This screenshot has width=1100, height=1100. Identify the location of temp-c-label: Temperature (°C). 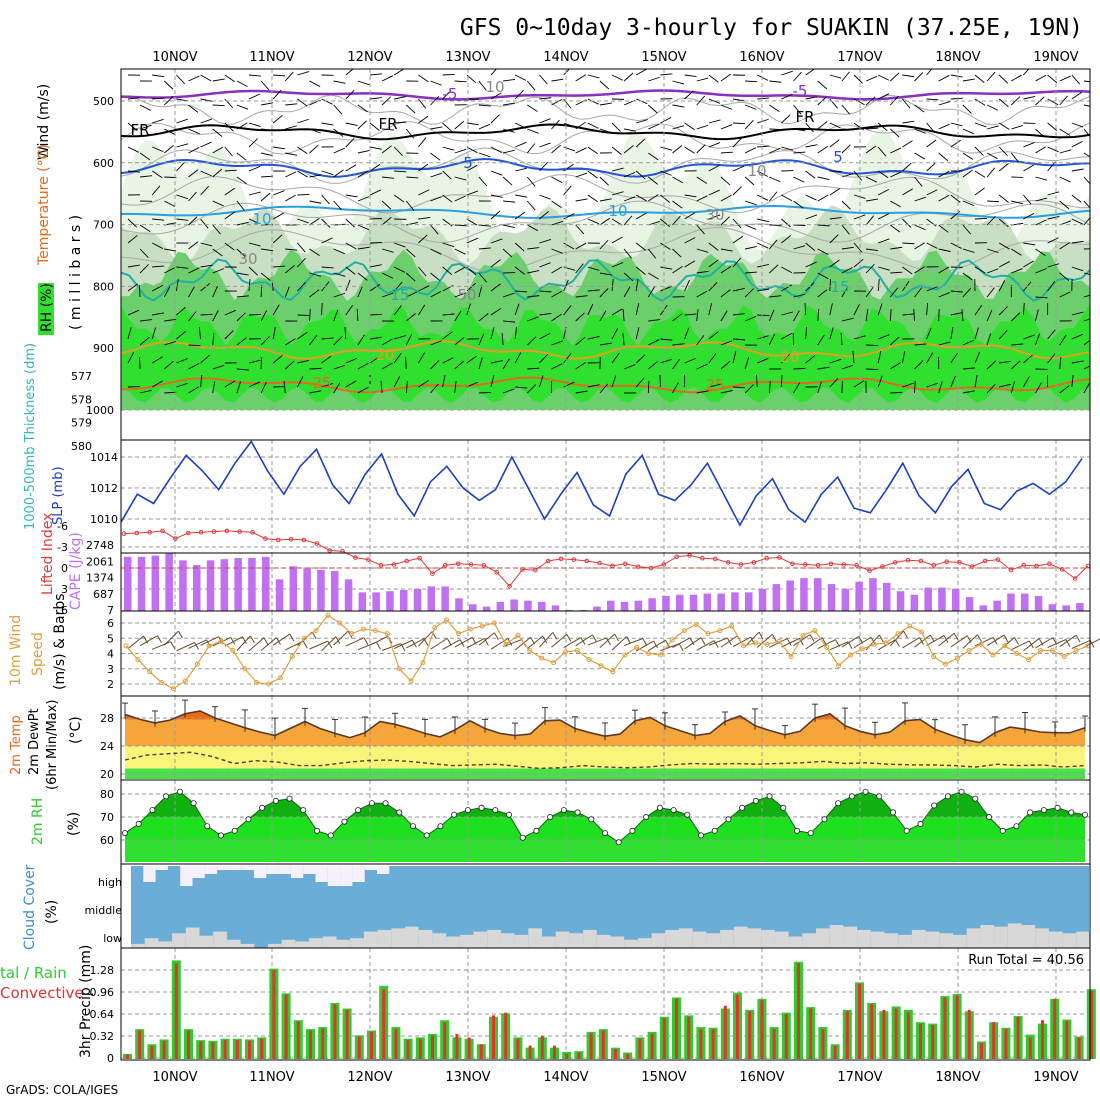
(44, 205).